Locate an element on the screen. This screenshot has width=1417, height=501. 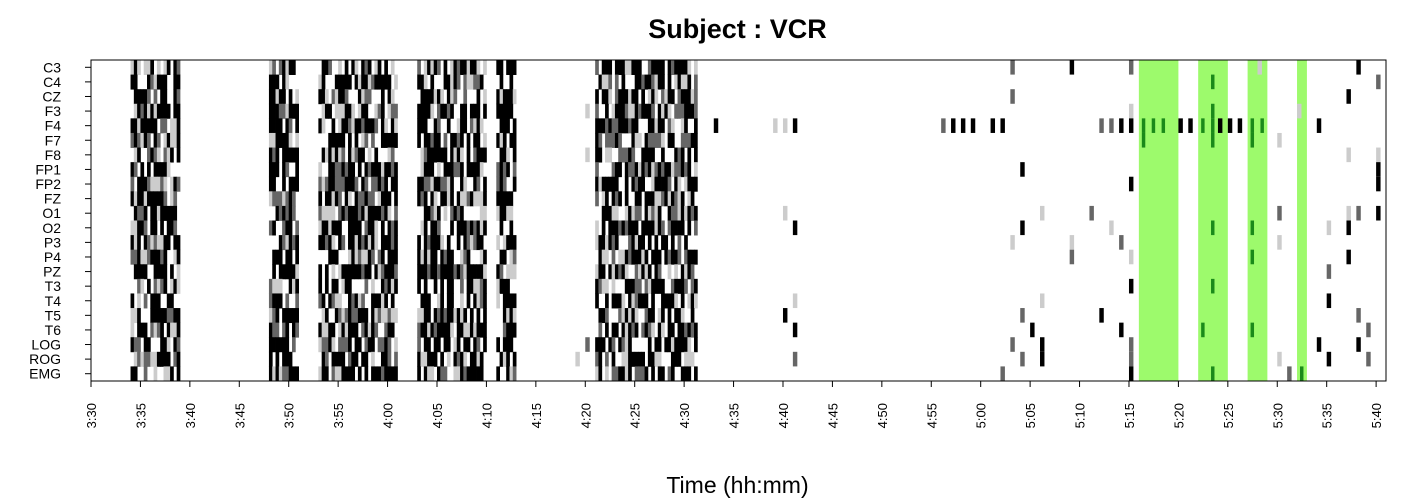
highlight-band is located at coordinates (1158, 220).